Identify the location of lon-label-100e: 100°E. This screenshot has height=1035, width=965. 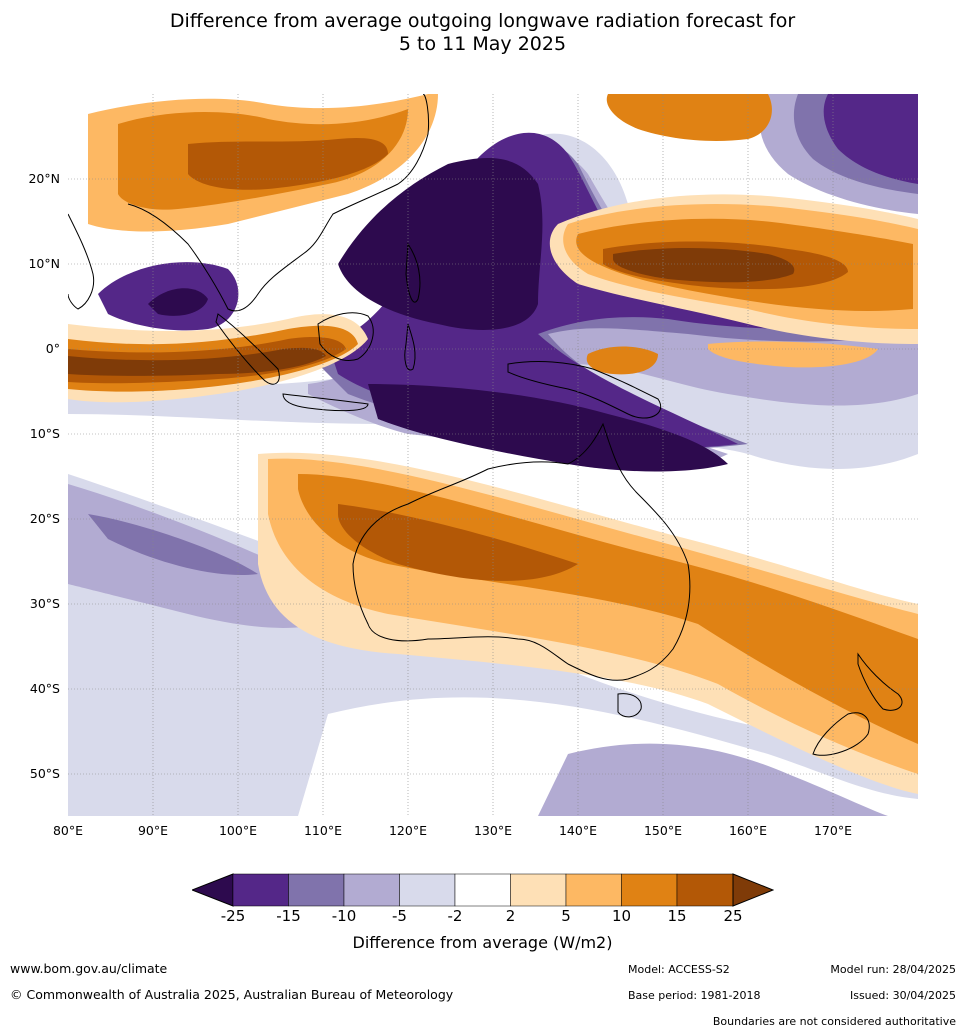
(237, 830).